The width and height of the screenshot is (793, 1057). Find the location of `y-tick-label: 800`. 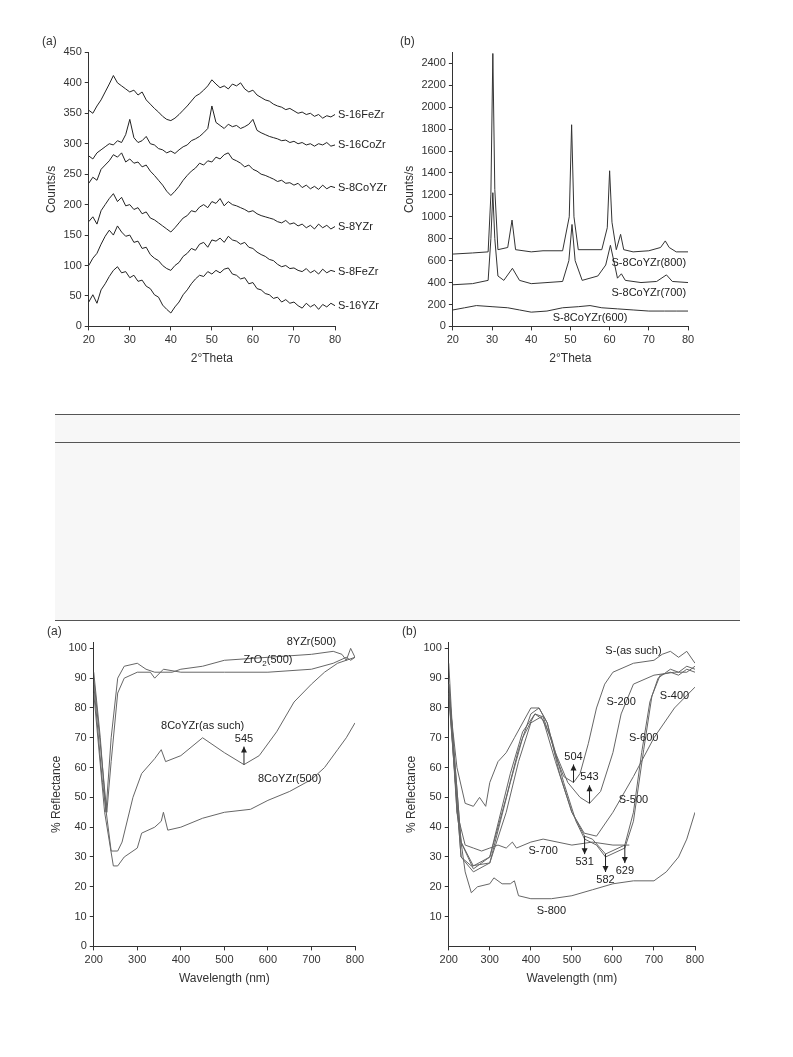

y-tick-label: 800 is located at coordinates (436, 237).